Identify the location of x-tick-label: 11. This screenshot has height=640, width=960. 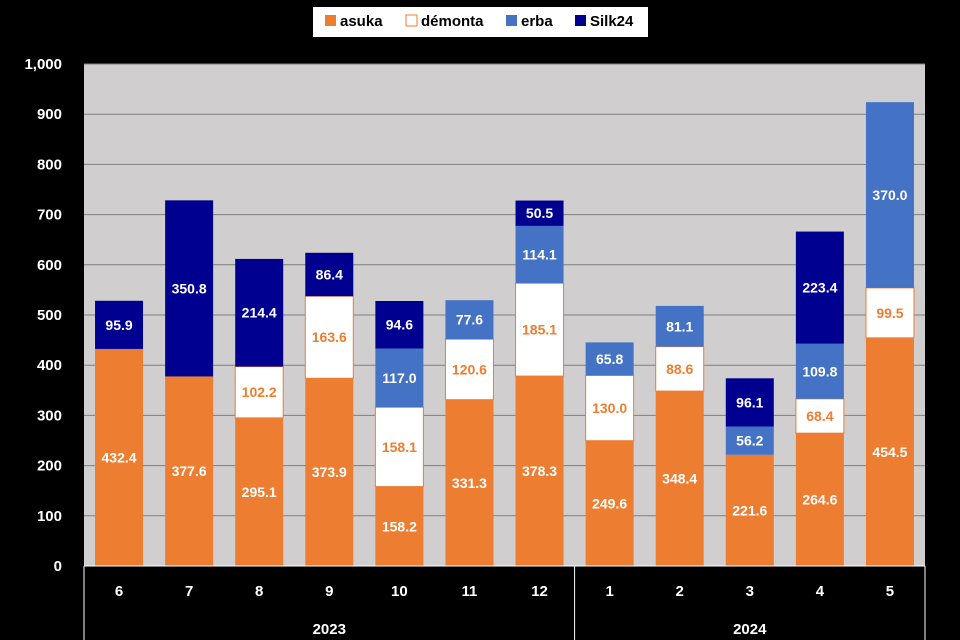
(470, 591).